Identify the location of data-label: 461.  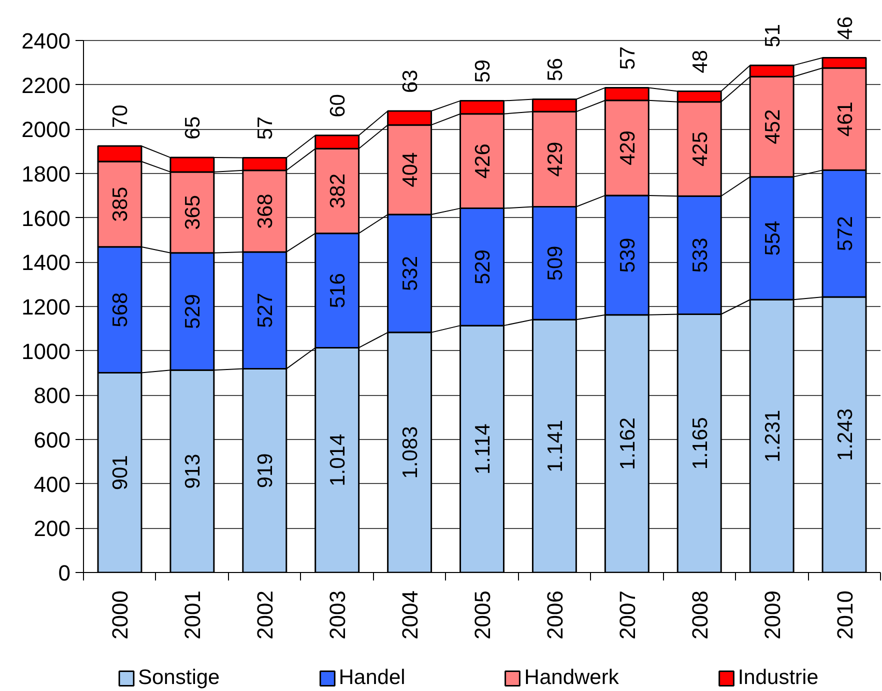
(845, 119).